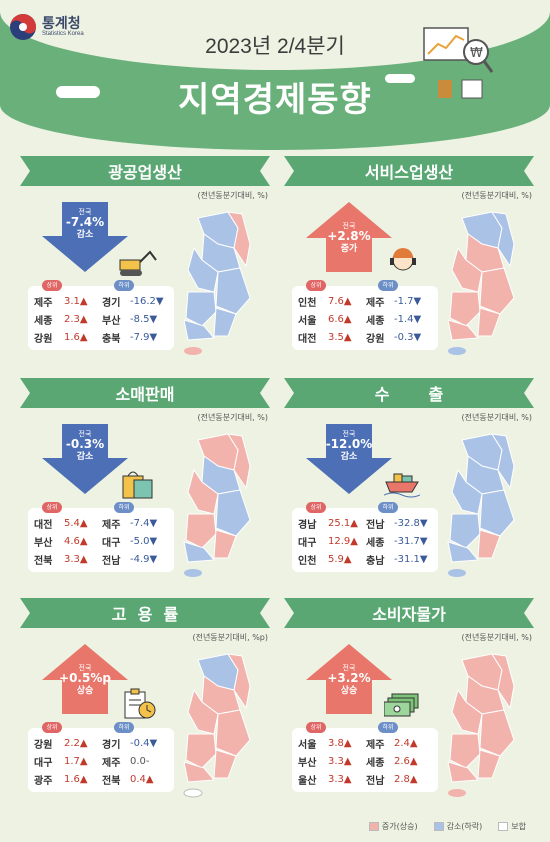 This screenshot has height=842, width=550. Describe the element at coordinates (307, 525) in the screenshot. I see `up-region: 경남` at that location.